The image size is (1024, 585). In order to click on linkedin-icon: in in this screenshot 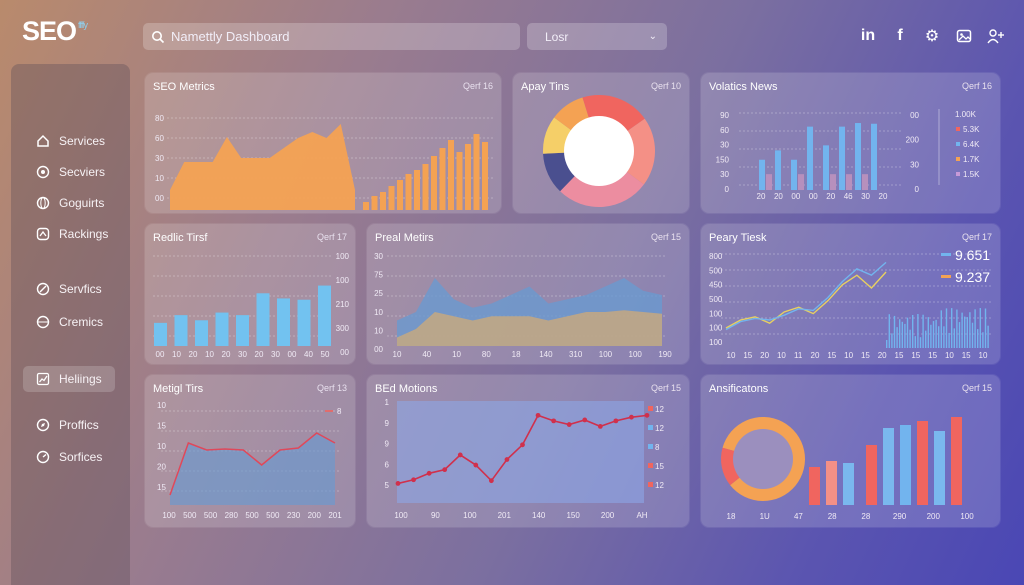, I will do `click(868, 35)`.